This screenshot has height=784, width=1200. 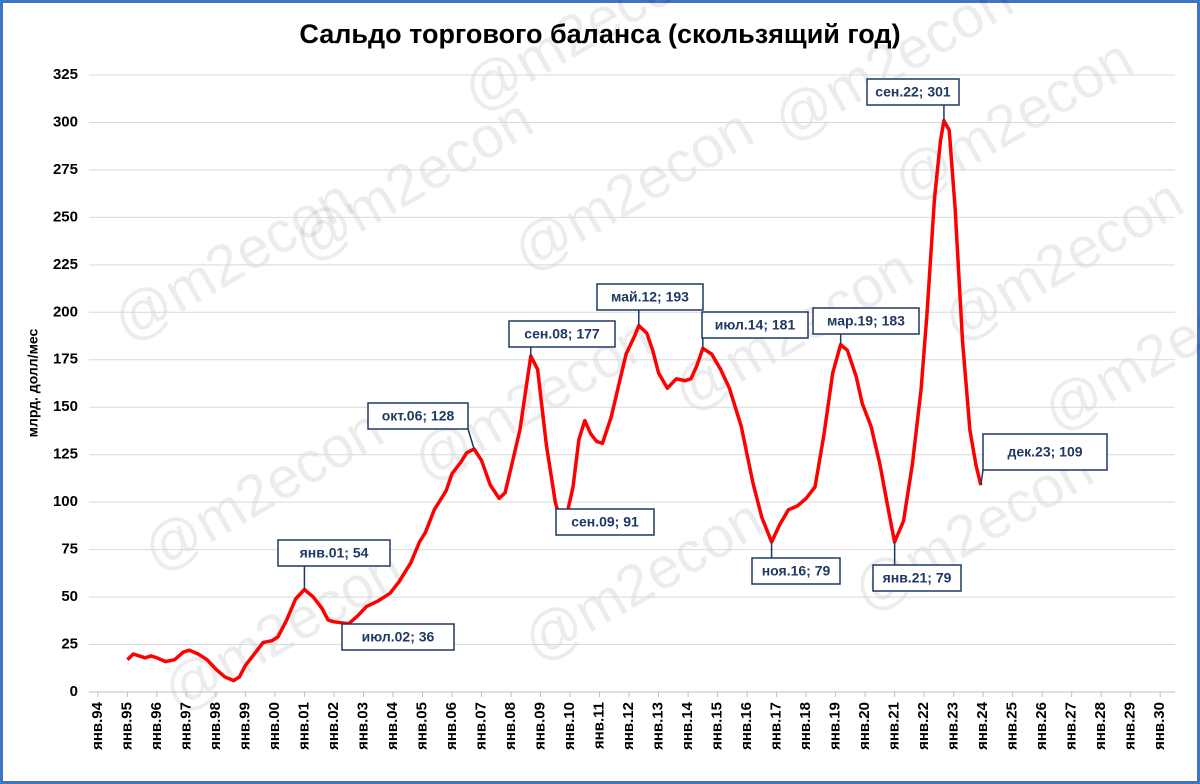 I want to click on x-tick-label: янв.03, so click(x=362, y=726).